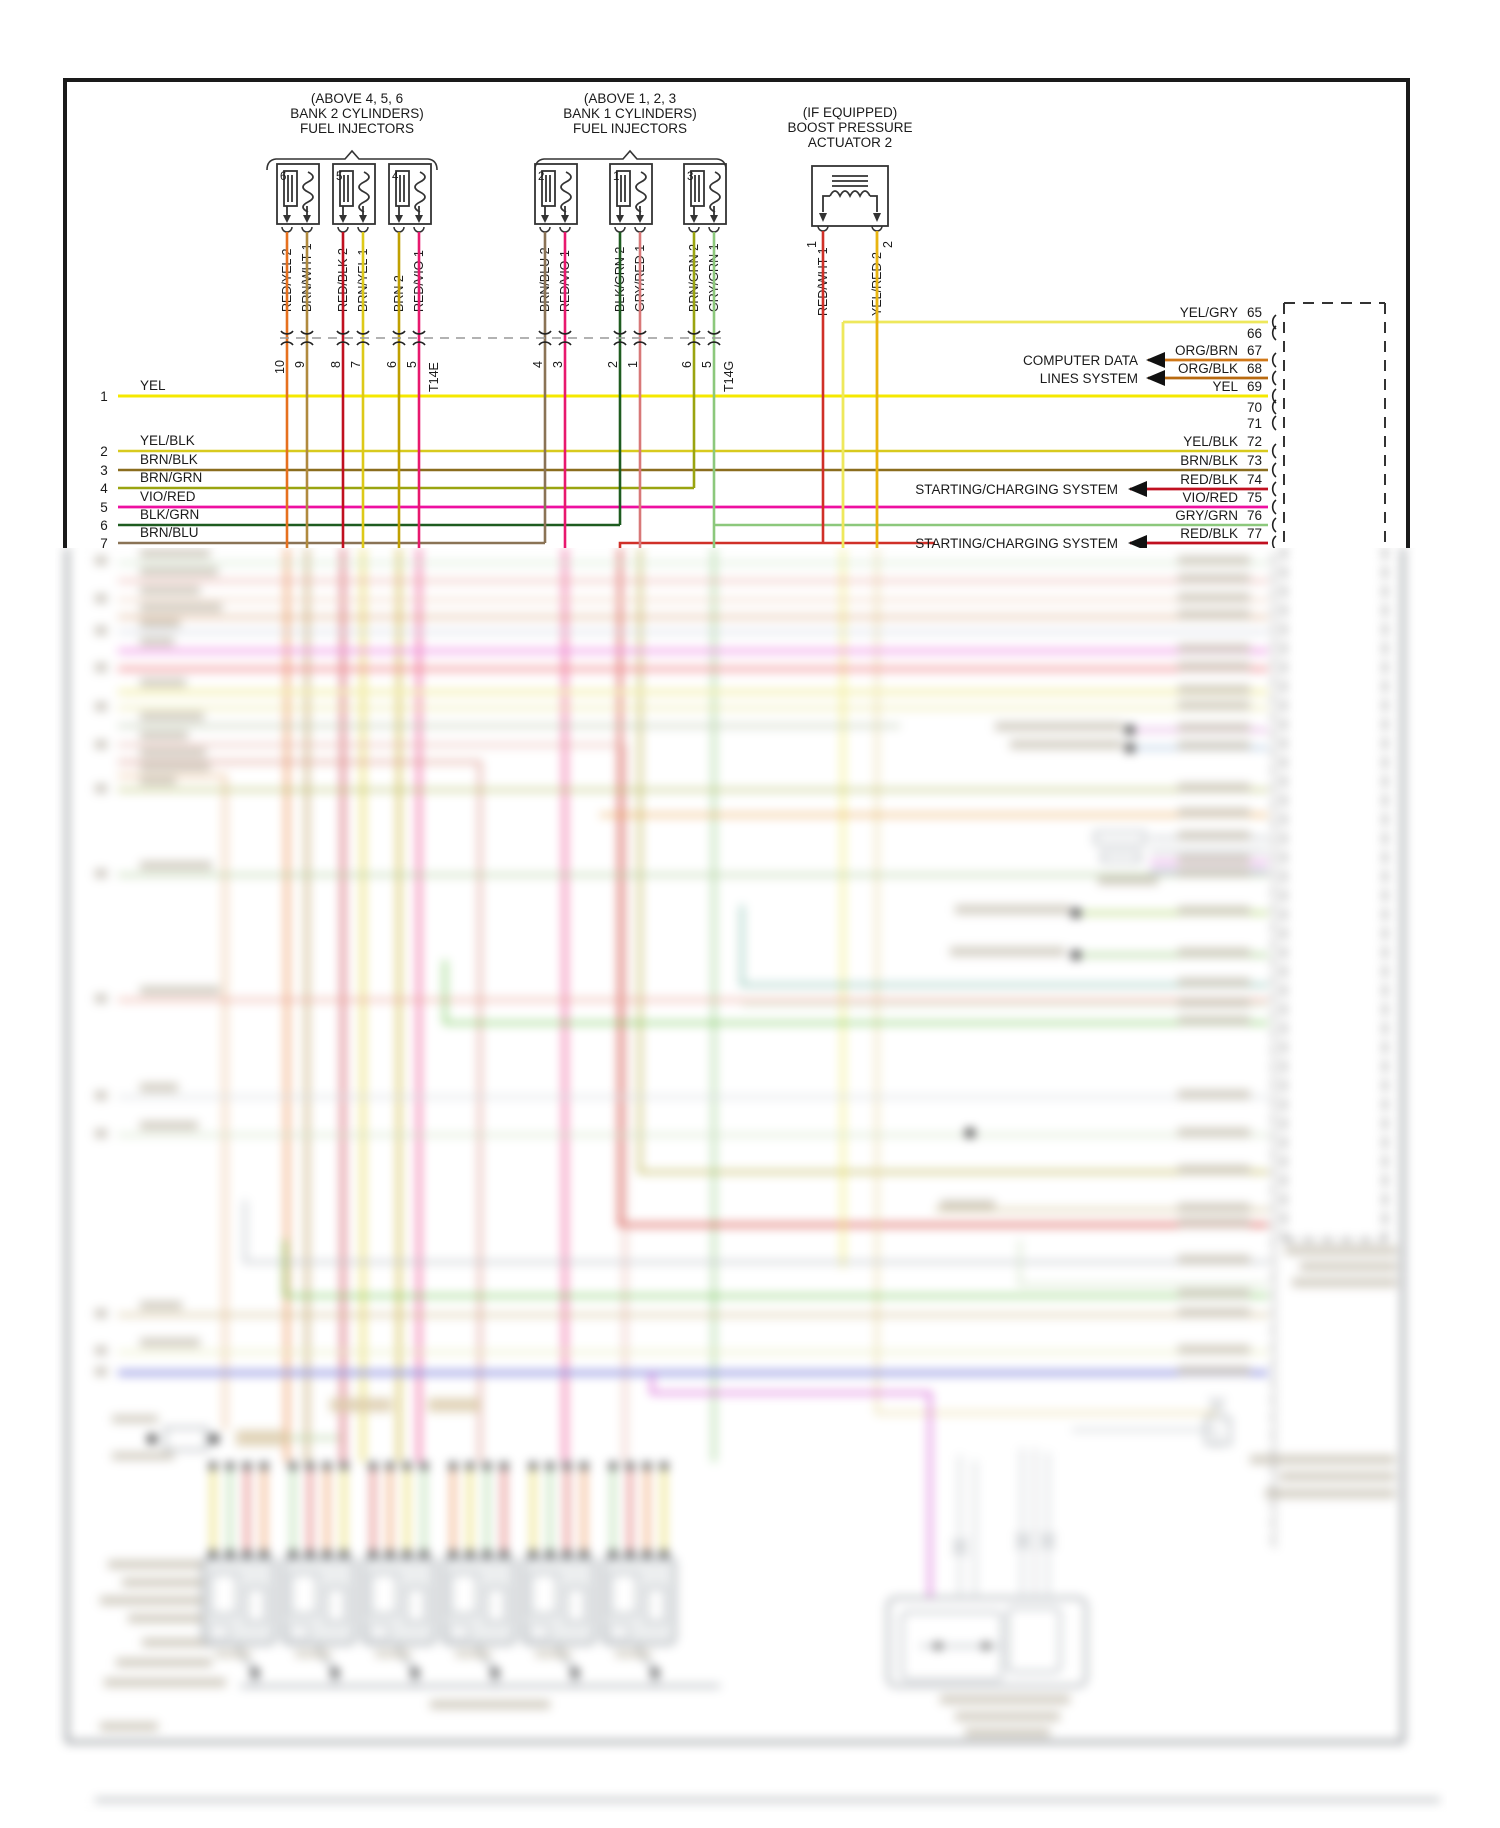  I want to click on injector-2-symbol: 2, so click(556, 194).